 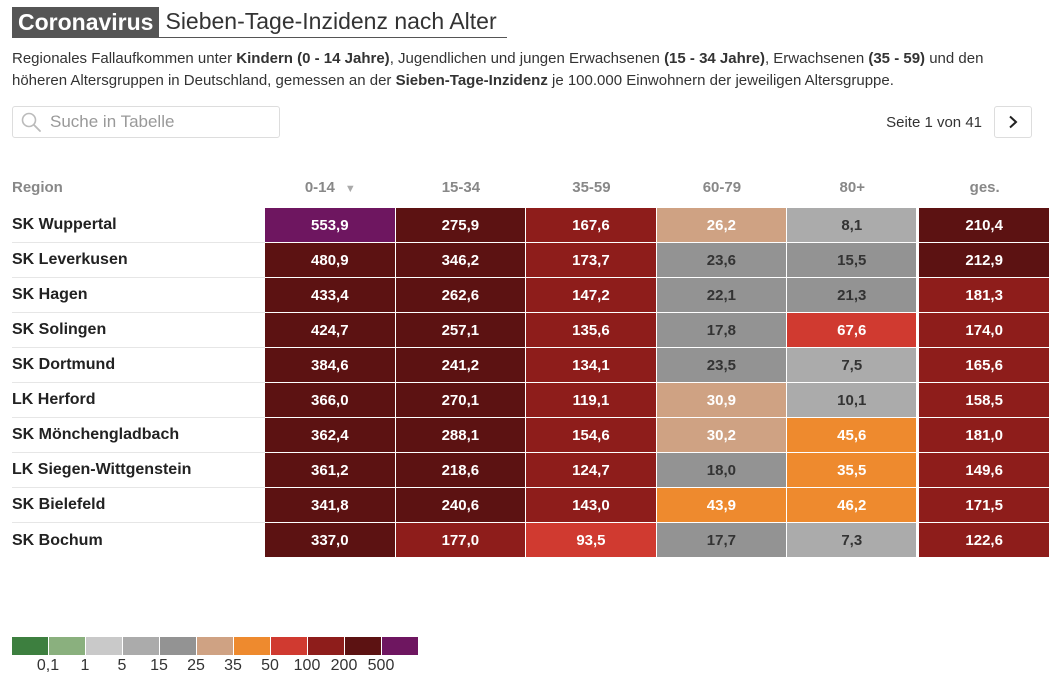 What do you see at coordinates (591, 187) in the screenshot?
I see `column-header-label: 35-59` at bounding box center [591, 187].